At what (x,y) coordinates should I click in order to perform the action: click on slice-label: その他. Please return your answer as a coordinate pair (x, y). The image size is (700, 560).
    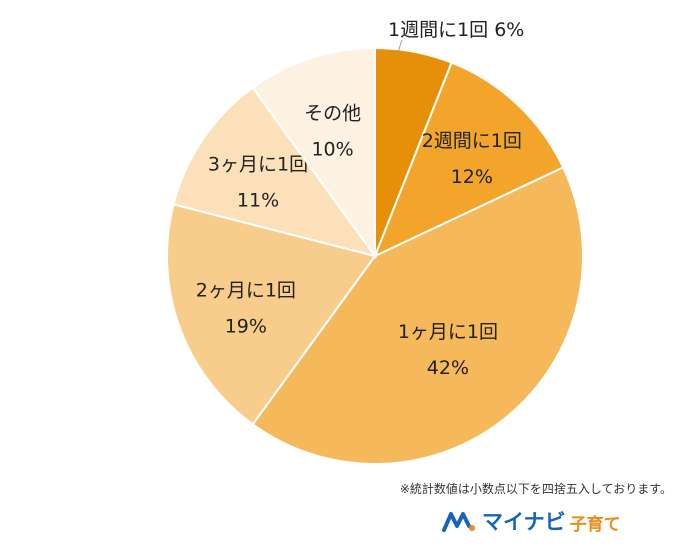
    Looking at the image, I should click on (332, 113).